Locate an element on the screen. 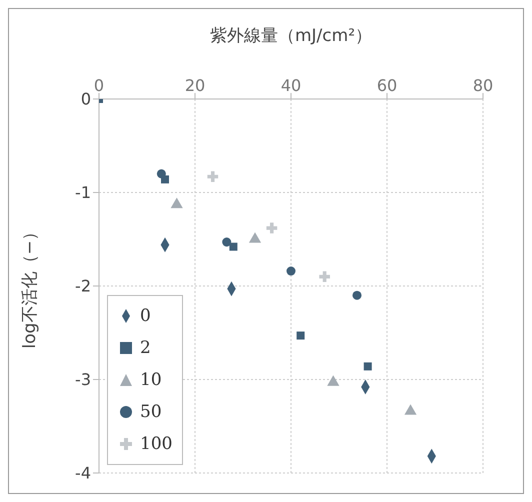 The image size is (532, 502). x-tick-label: 60 is located at coordinates (387, 85).